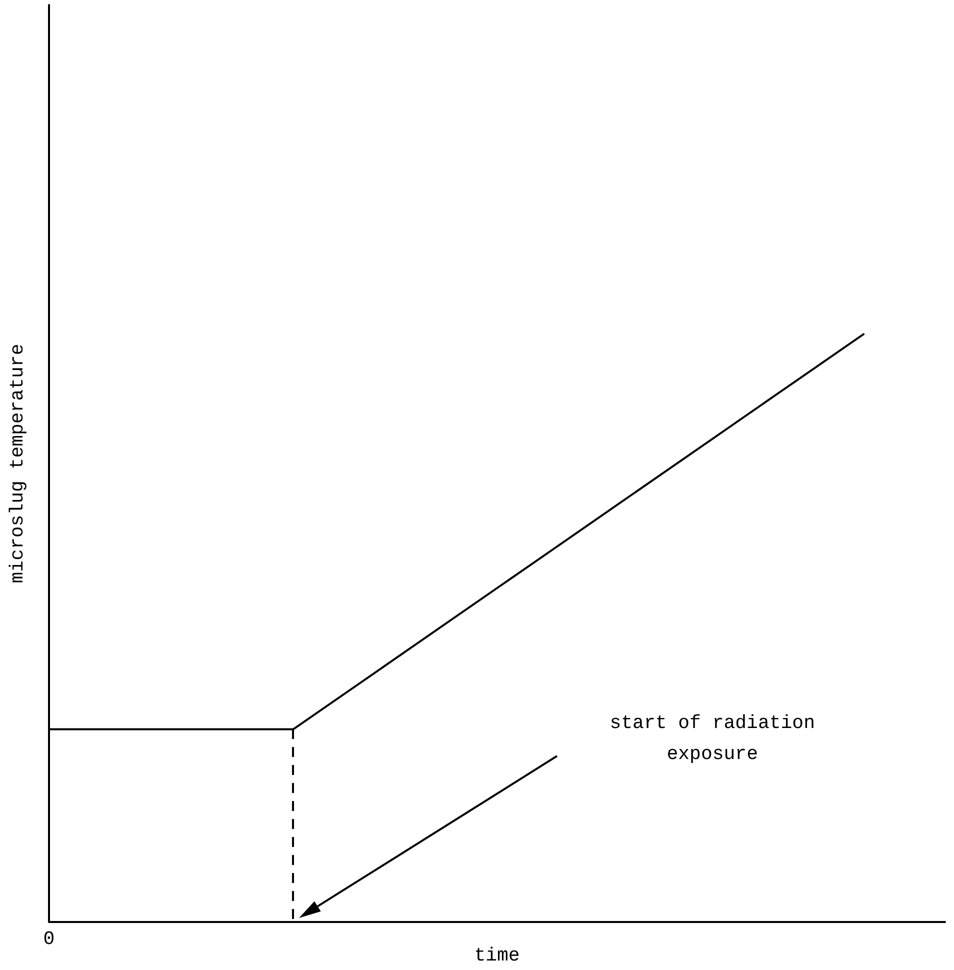 This screenshot has height=970, width=954. What do you see at coordinates (712, 739) in the screenshot?
I see `annotation: start of radiation exposure` at bounding box center [712, 739].